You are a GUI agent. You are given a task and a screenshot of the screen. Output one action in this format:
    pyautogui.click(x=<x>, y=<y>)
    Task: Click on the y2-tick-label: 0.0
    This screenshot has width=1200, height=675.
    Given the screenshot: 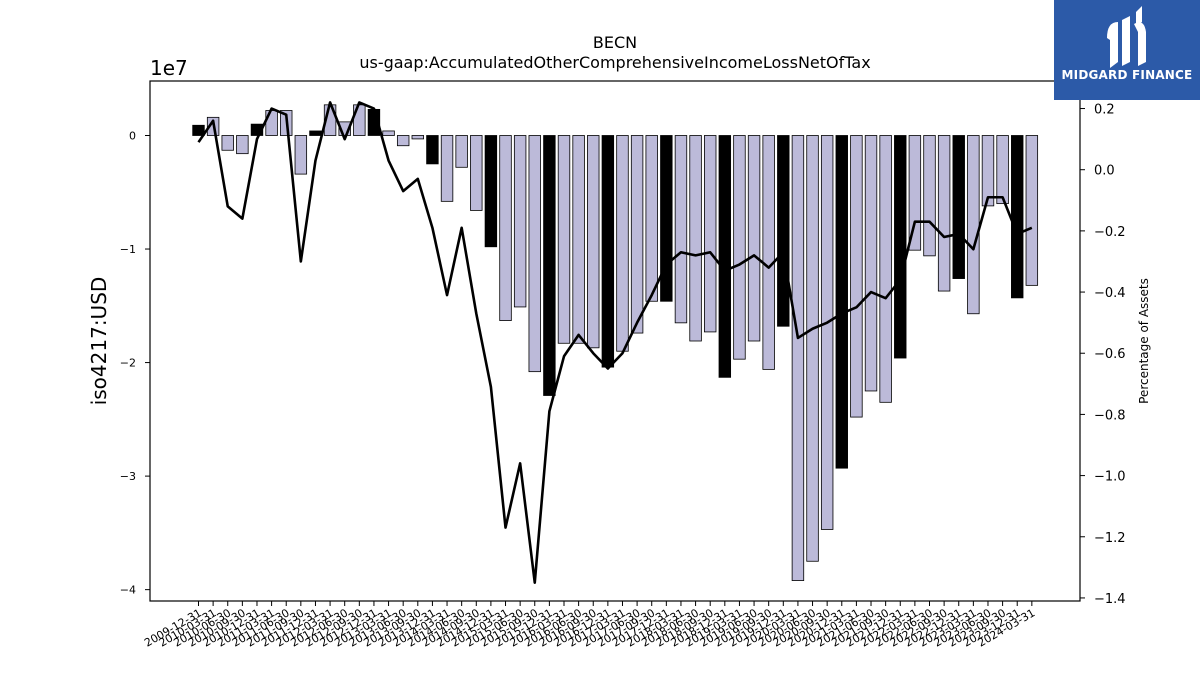 What is the action you would take?
    pyautogui.click(x=1104, y=171)
    